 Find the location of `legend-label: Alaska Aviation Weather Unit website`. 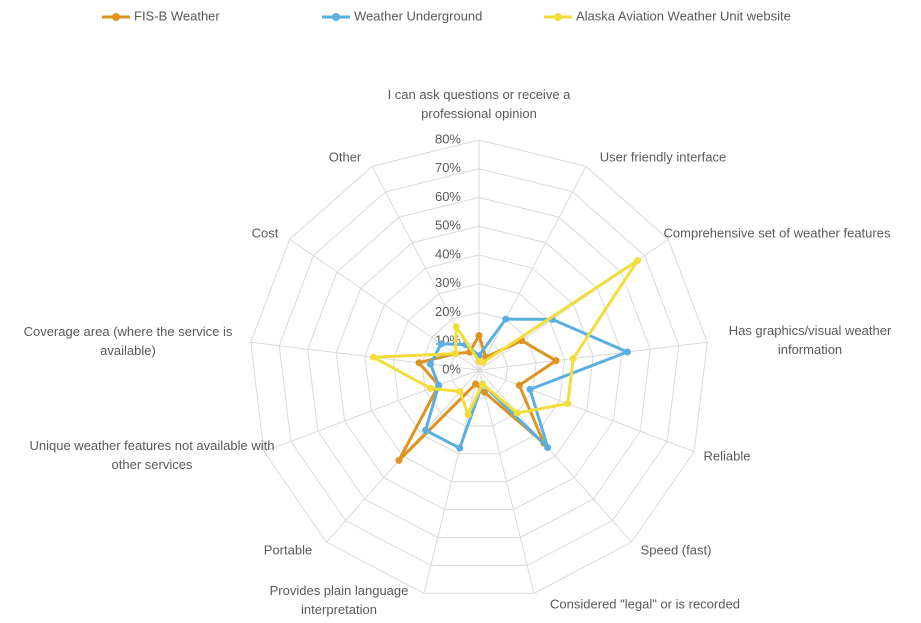

legend-label: Alaska Aviation Weather Unit website is located at coordinates (683, 15).